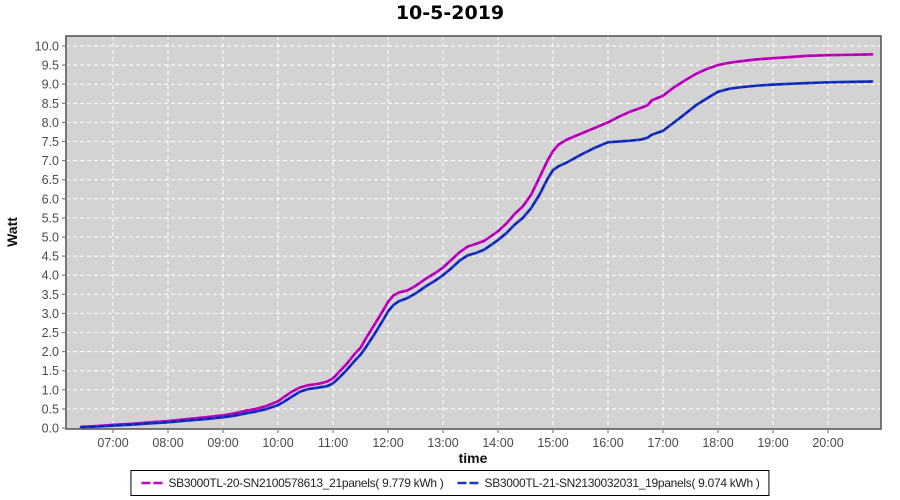 The height and width of the screenshot is (500, 900). What do you see at coordinates (497, 443) in the screenshot?
I see `svg-text: 14:00` at bounding box center [497, 443].